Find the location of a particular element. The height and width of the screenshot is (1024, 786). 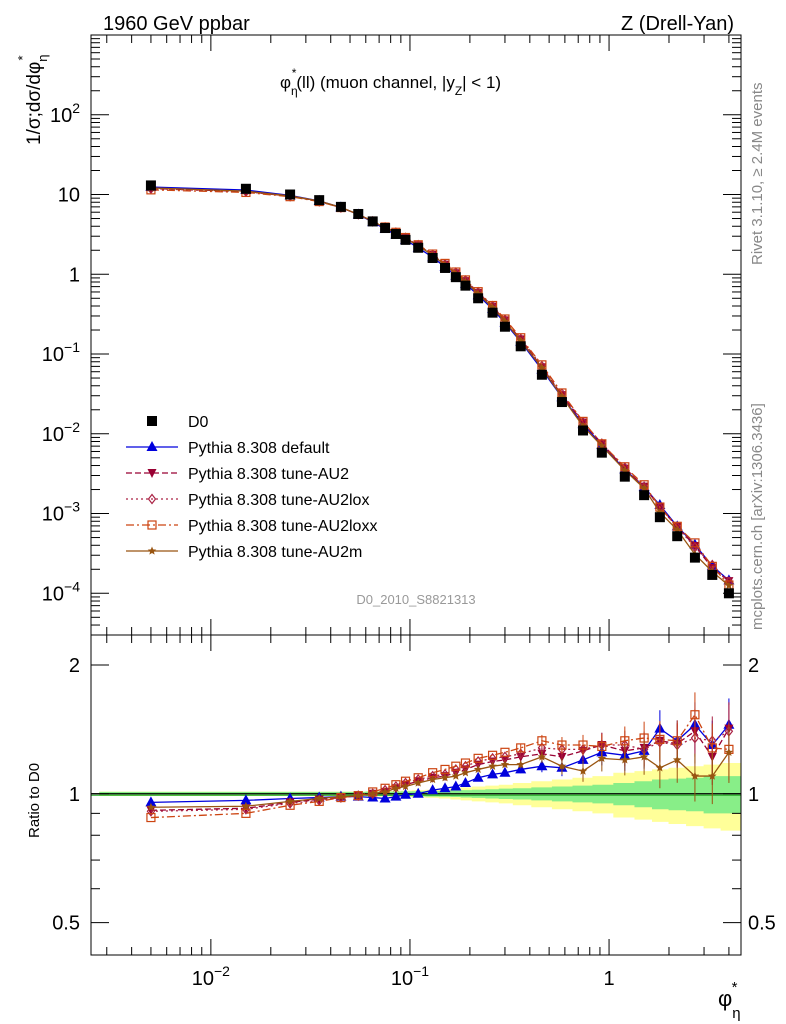

y-tick-label: 10⁻¹ is located at coordinates (61, 352).